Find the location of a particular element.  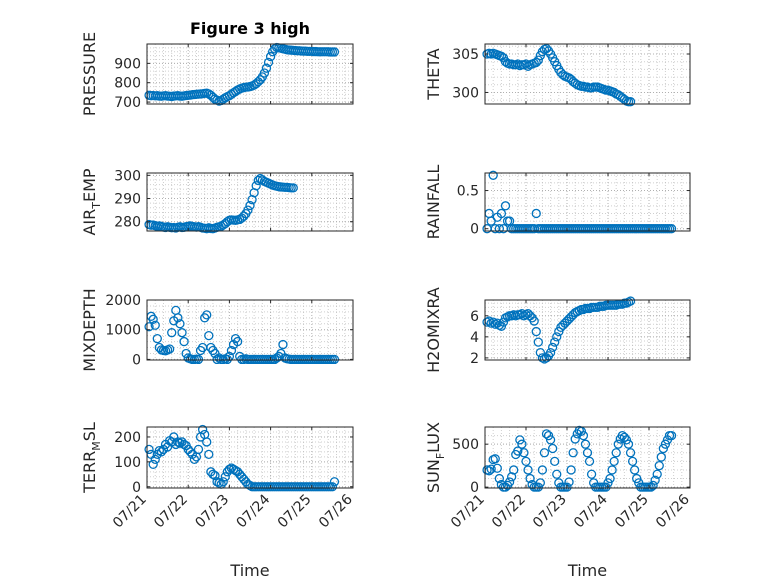

y-axis-label-rest: SL is located at coordinates (89, 431).